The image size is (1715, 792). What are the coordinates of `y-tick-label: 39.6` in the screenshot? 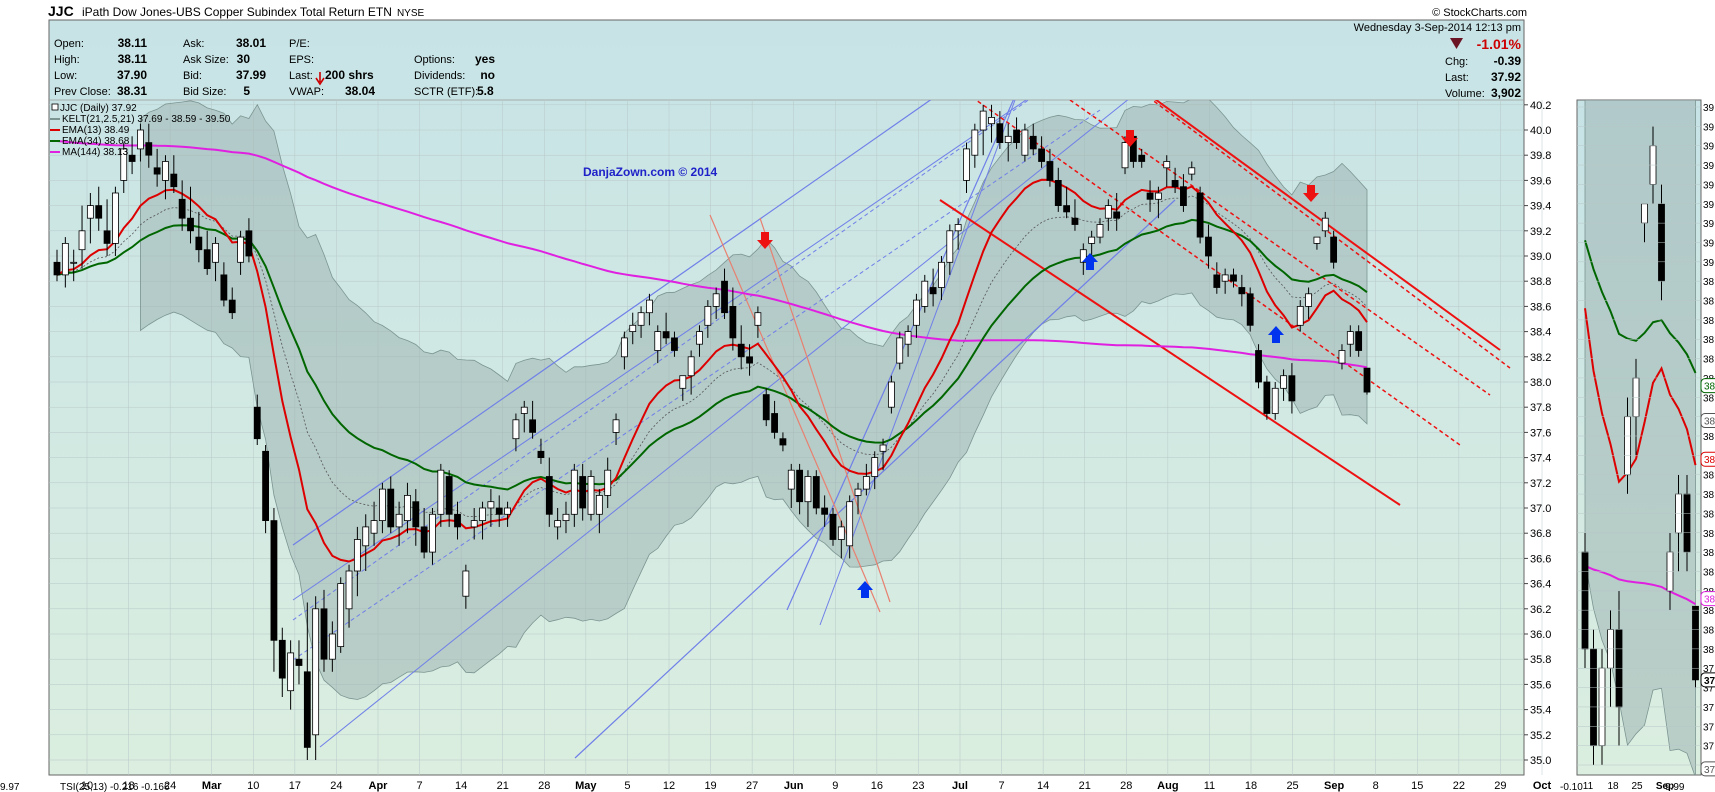 It's located at (1540, 181).